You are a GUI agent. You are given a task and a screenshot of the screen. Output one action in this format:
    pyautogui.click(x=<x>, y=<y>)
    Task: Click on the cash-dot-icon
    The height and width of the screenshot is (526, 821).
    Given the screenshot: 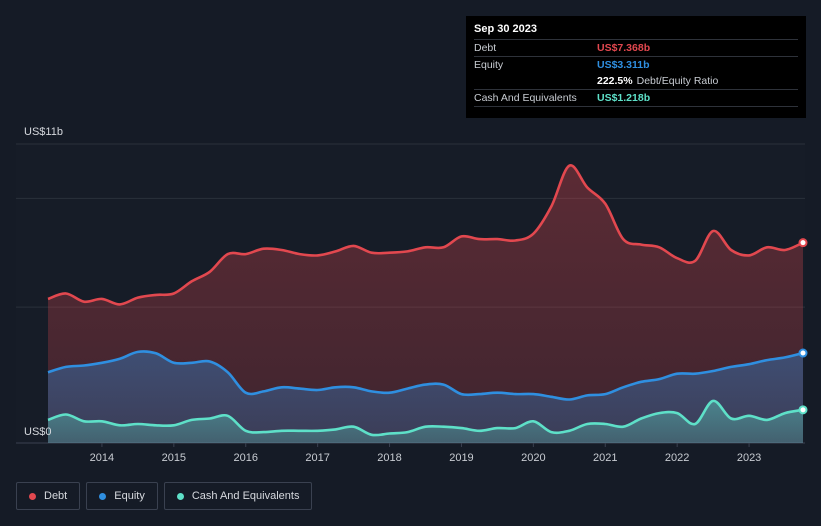 What is the action you would take?
    pyautogui.click(x=180, y=496)
    